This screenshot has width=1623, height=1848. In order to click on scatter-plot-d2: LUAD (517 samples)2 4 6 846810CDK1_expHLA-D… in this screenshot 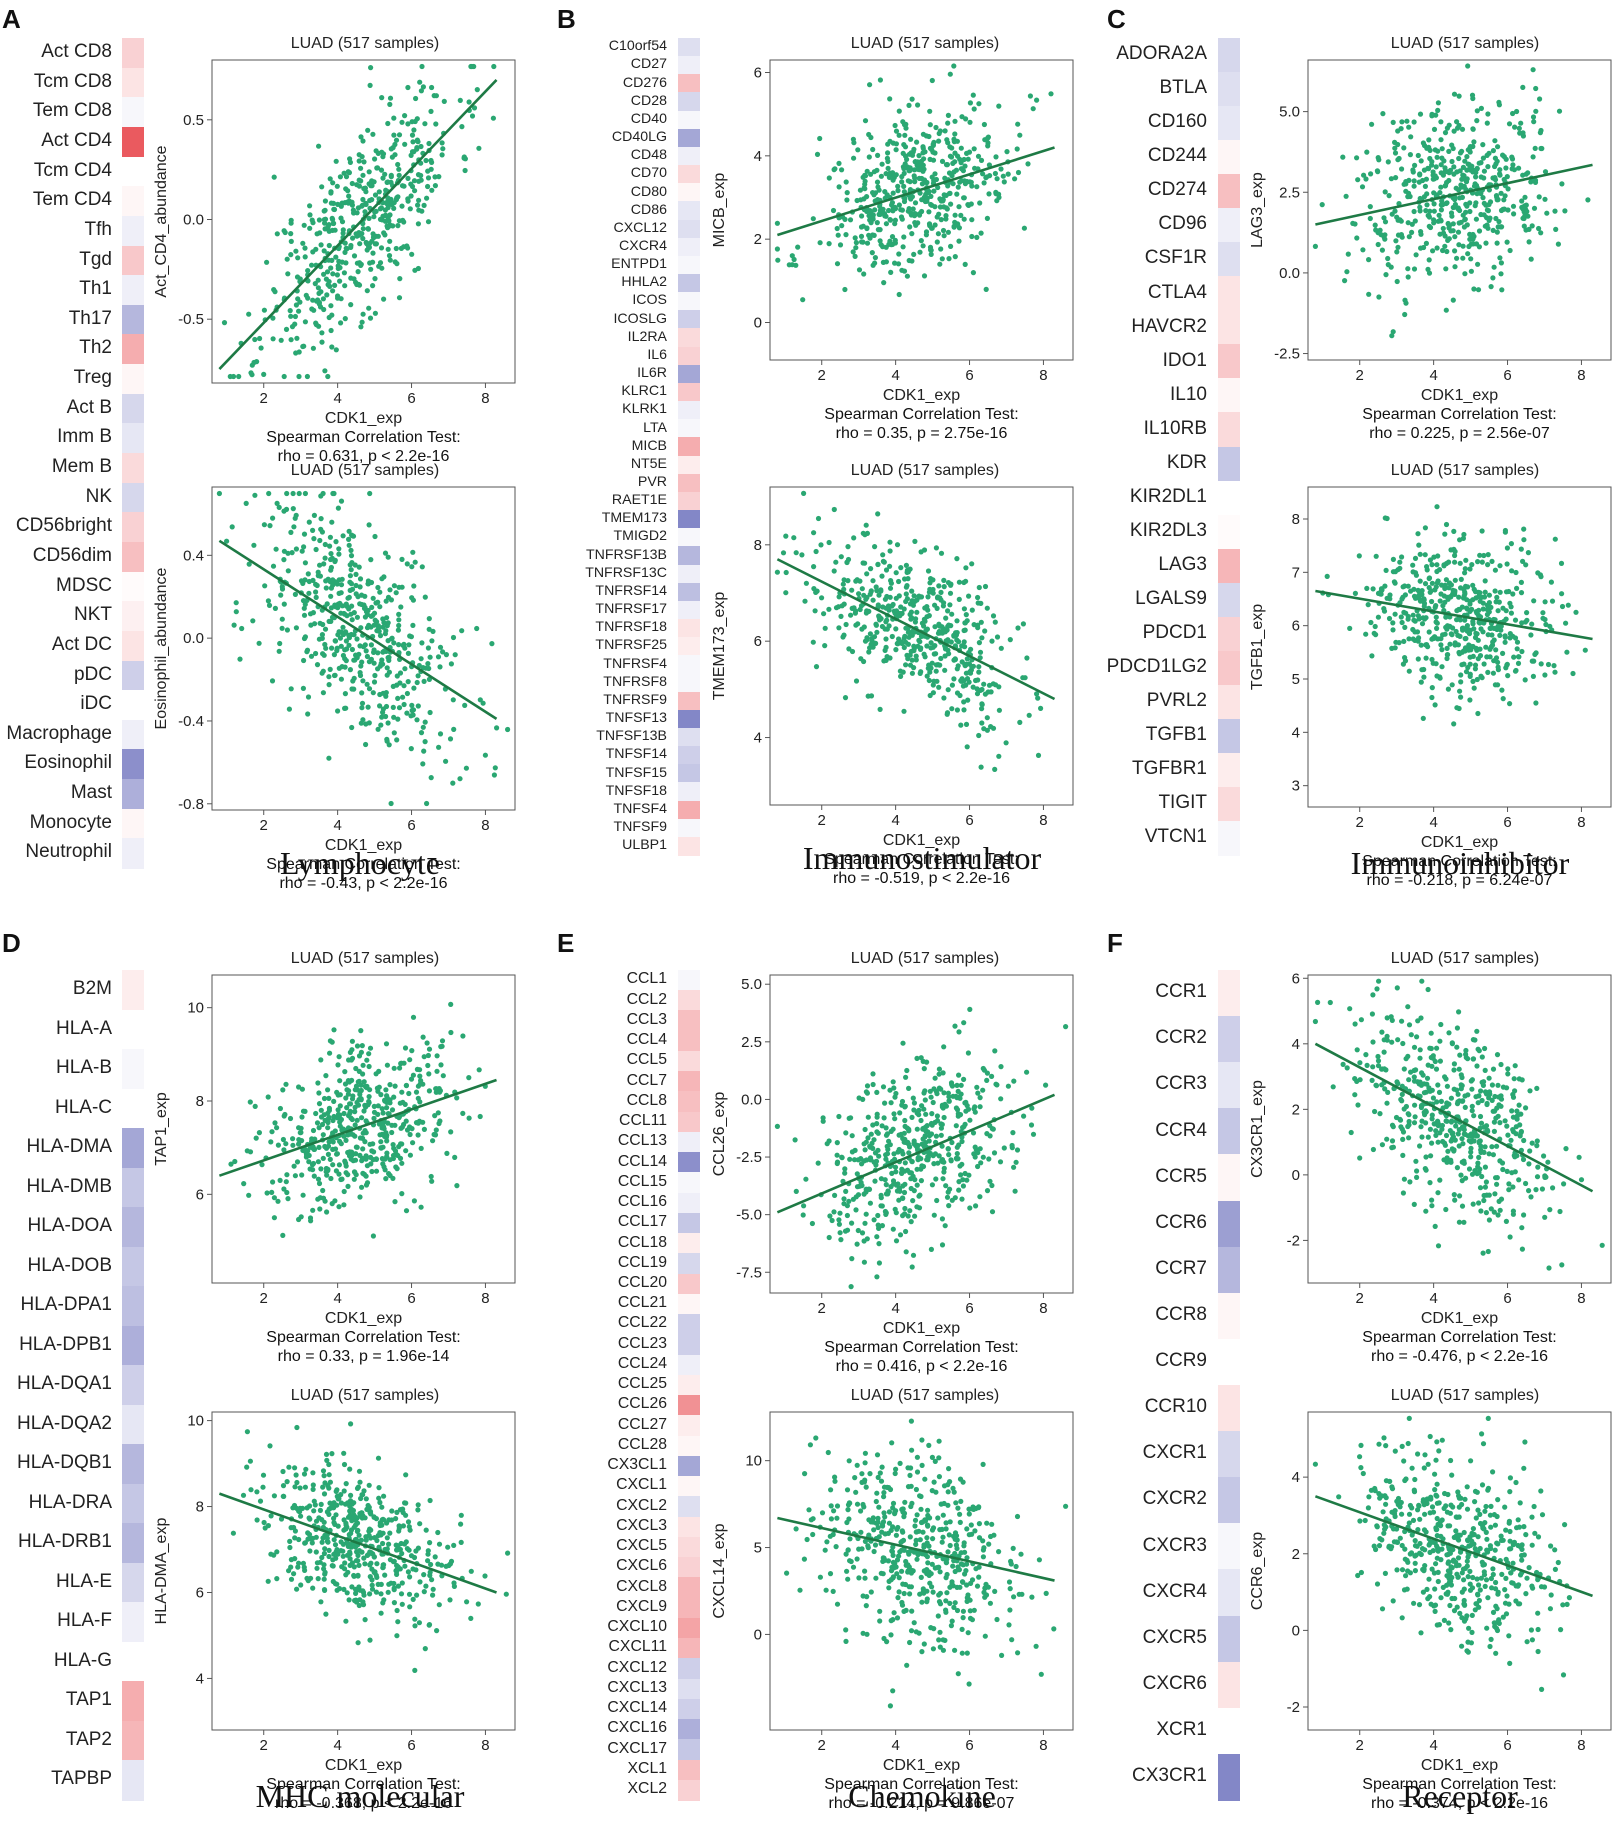, I will do `click(334, 1599)`.